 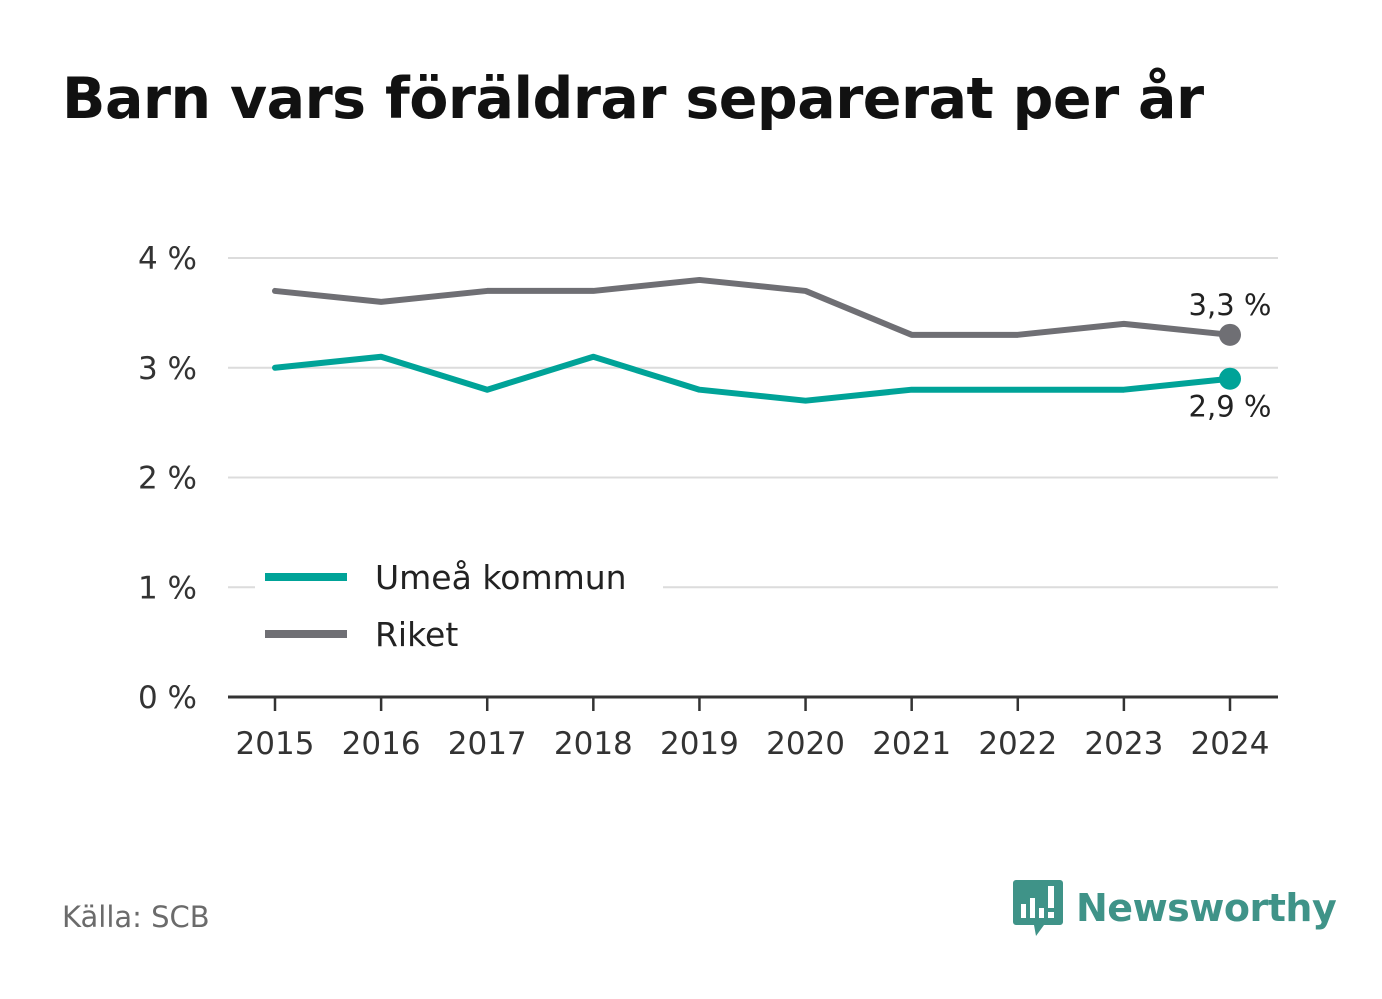 What do you see at coordinates (805, 744) in the screenshot?
I see `x-tick-label: 2020` at bounding box center [805, 744].